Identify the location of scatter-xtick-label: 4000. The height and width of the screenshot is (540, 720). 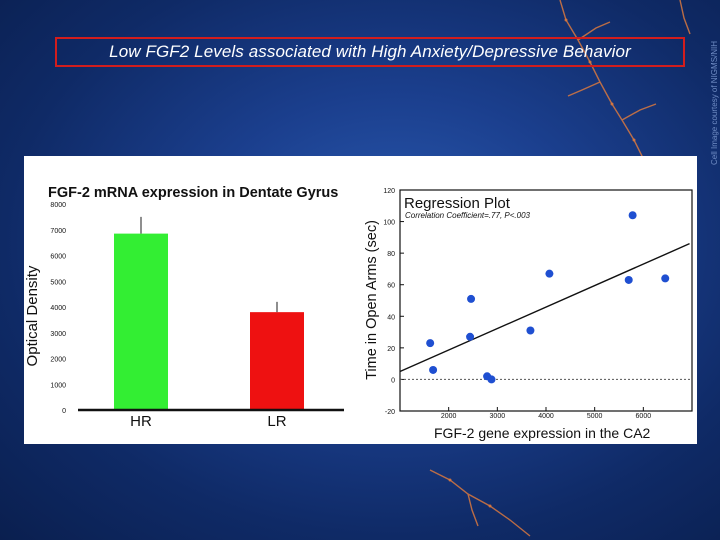
(546, 416).